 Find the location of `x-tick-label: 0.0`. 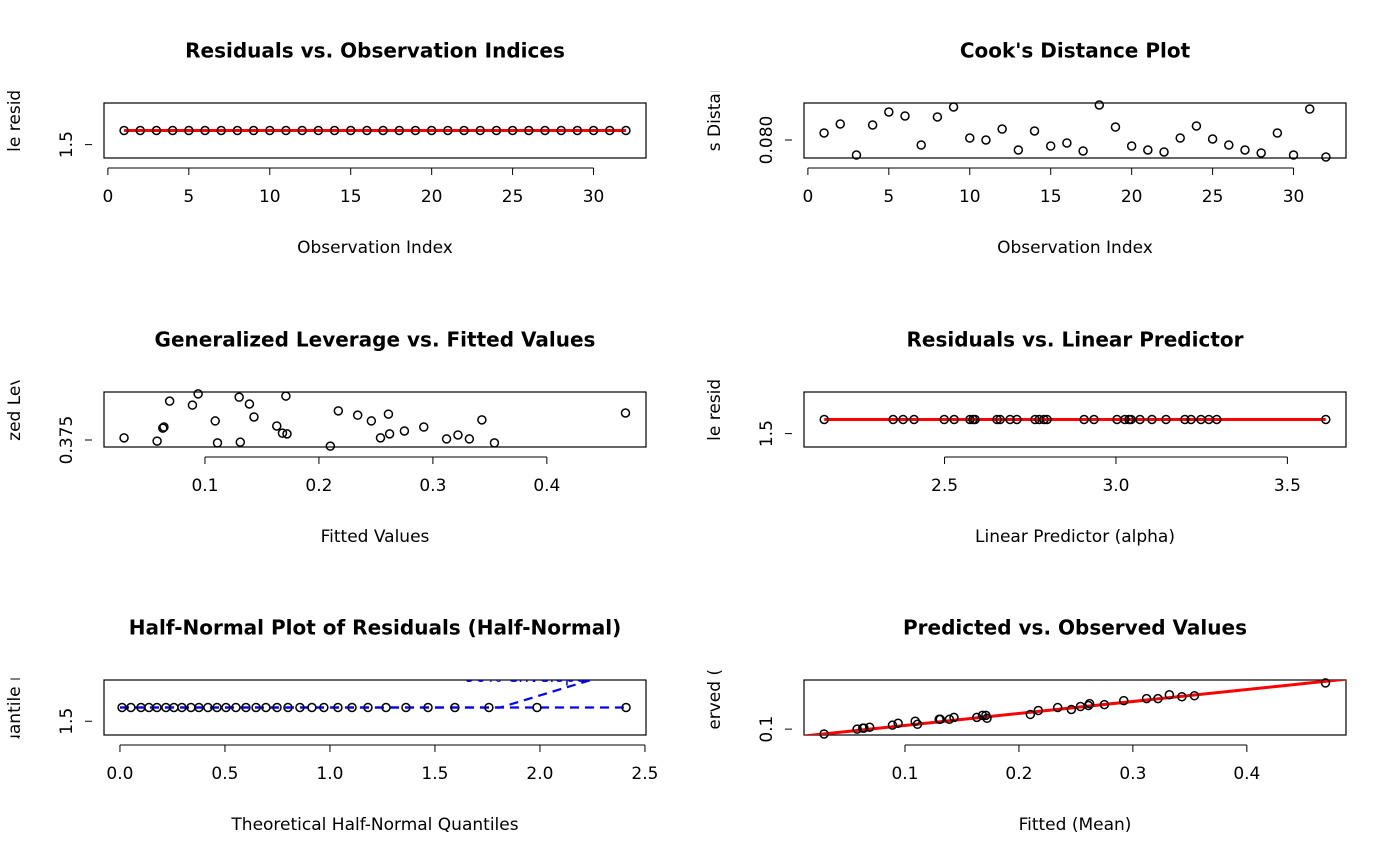

x-tick-label: 0.0 is located at coordinates (119, 774).